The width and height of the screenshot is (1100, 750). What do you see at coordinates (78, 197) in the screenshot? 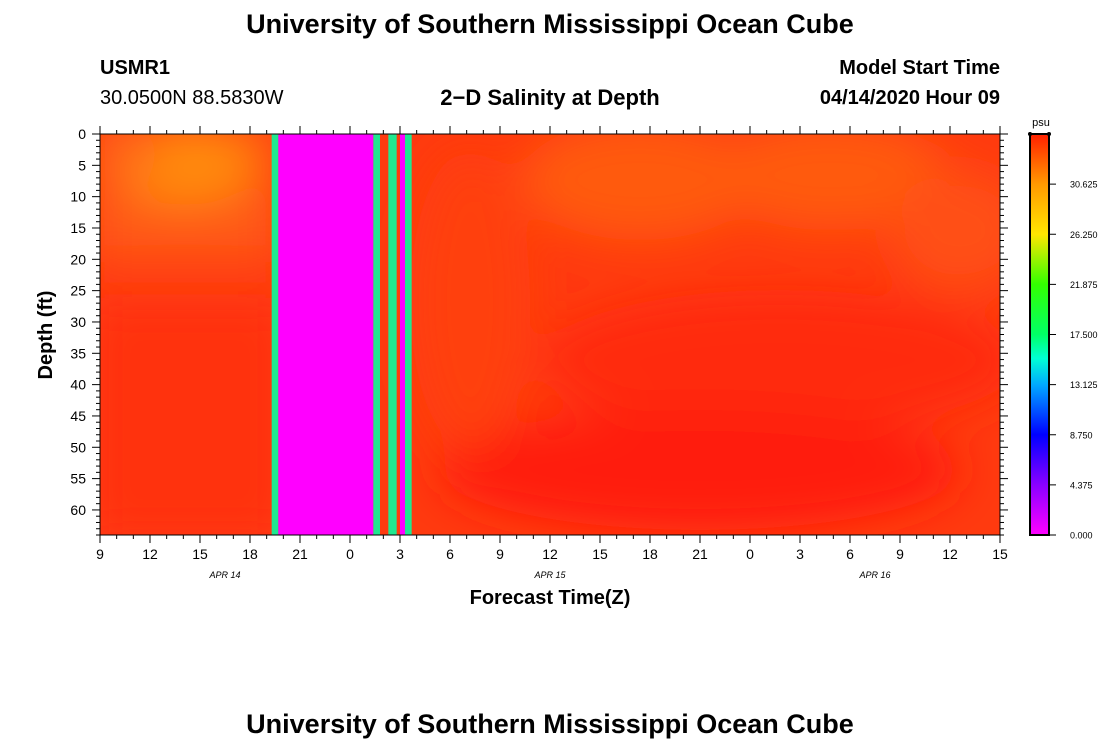
I see `y-tick-label: 10` at bounding box center [78, 197].